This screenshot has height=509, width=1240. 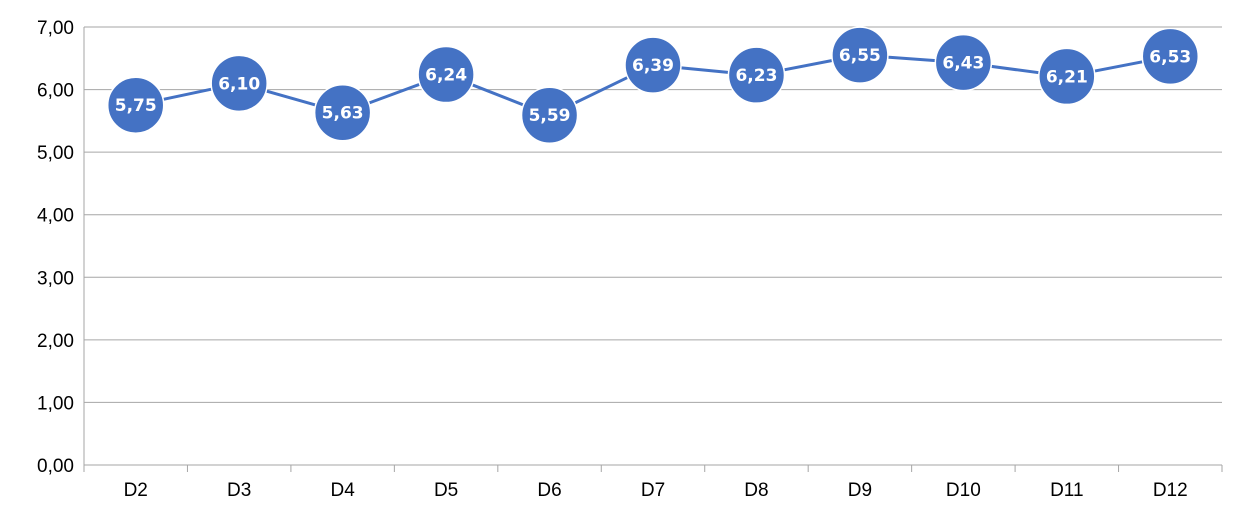 I want to click on x-tick-label: D4, so click(x=342, y=490).